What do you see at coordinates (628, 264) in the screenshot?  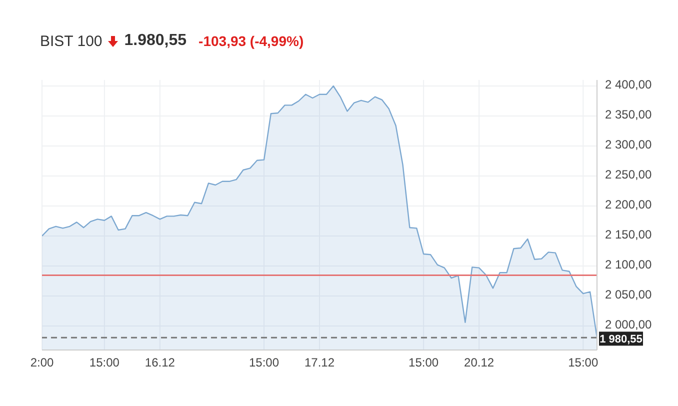 I see `y-tick-label: 2 100,00` at bounding box center [628, 264].